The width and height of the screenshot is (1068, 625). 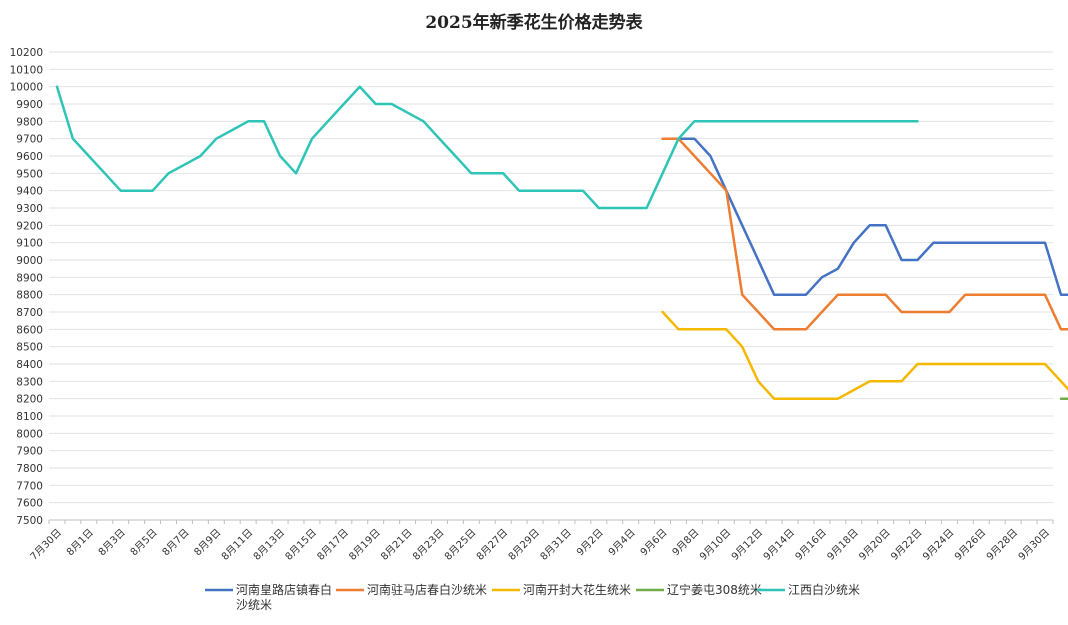 What do you see at coordinates (144, 543) in the screenshot?
I see `x-tick-label: 8月5日` at bounding box center [144, 543].